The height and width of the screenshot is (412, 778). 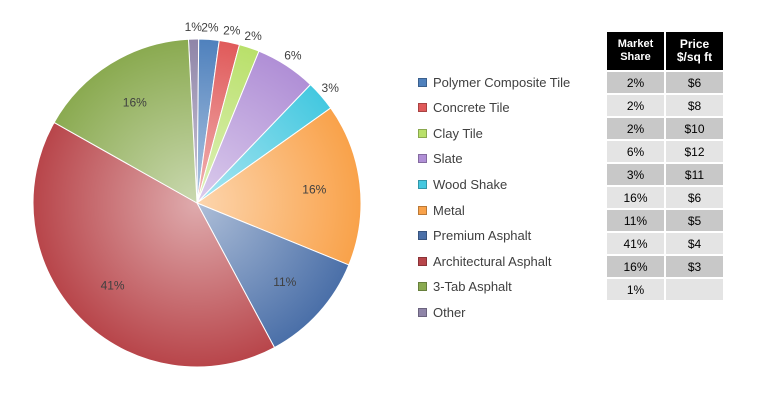 What do you see at coordinates (472, 287) in the screenshot?
I see `legend-label: 3-Tab Asphalt` at bounding box center [472, 287].